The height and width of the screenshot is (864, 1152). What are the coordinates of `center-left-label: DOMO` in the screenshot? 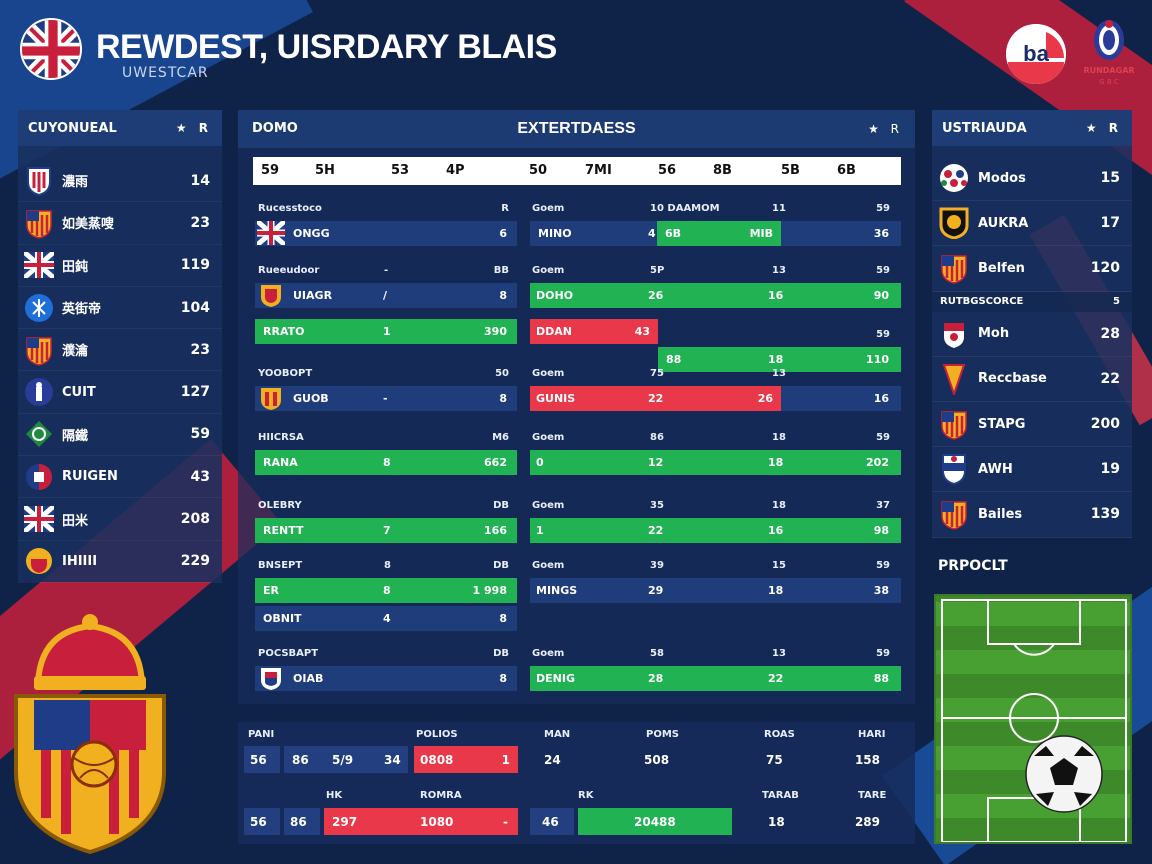 It's located at (275, 128).